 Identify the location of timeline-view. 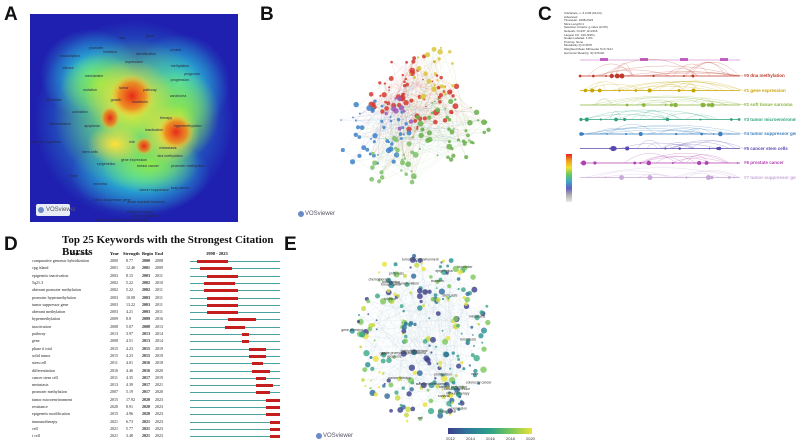
(662, 119).